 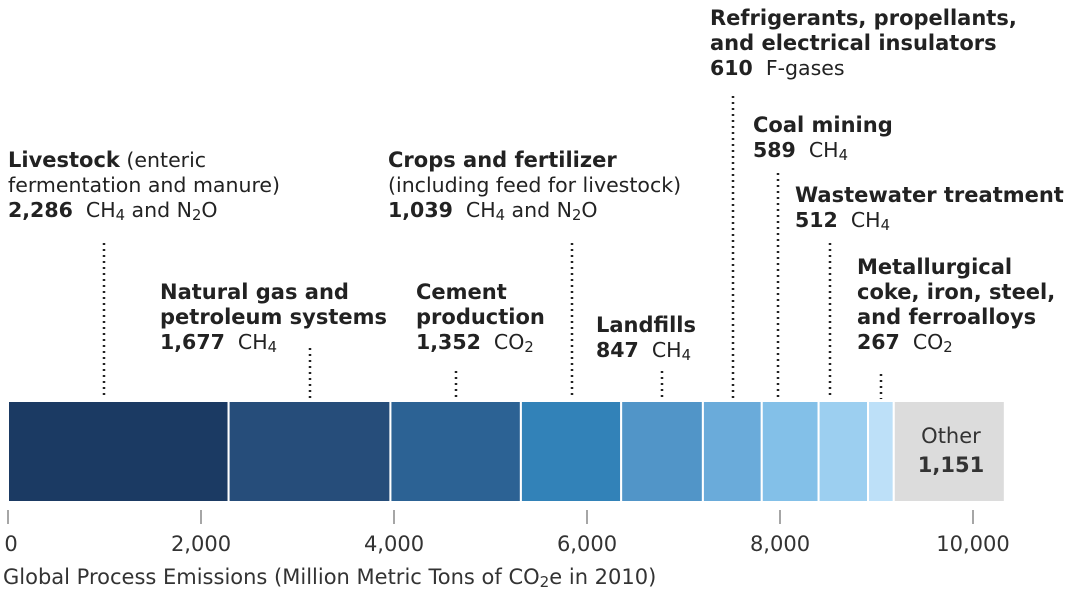 What do you see at coordinates (571, 451) in the screenshot?
I see `bar-segment-crops-and-fertilizer` at bounding box center [571, 451].